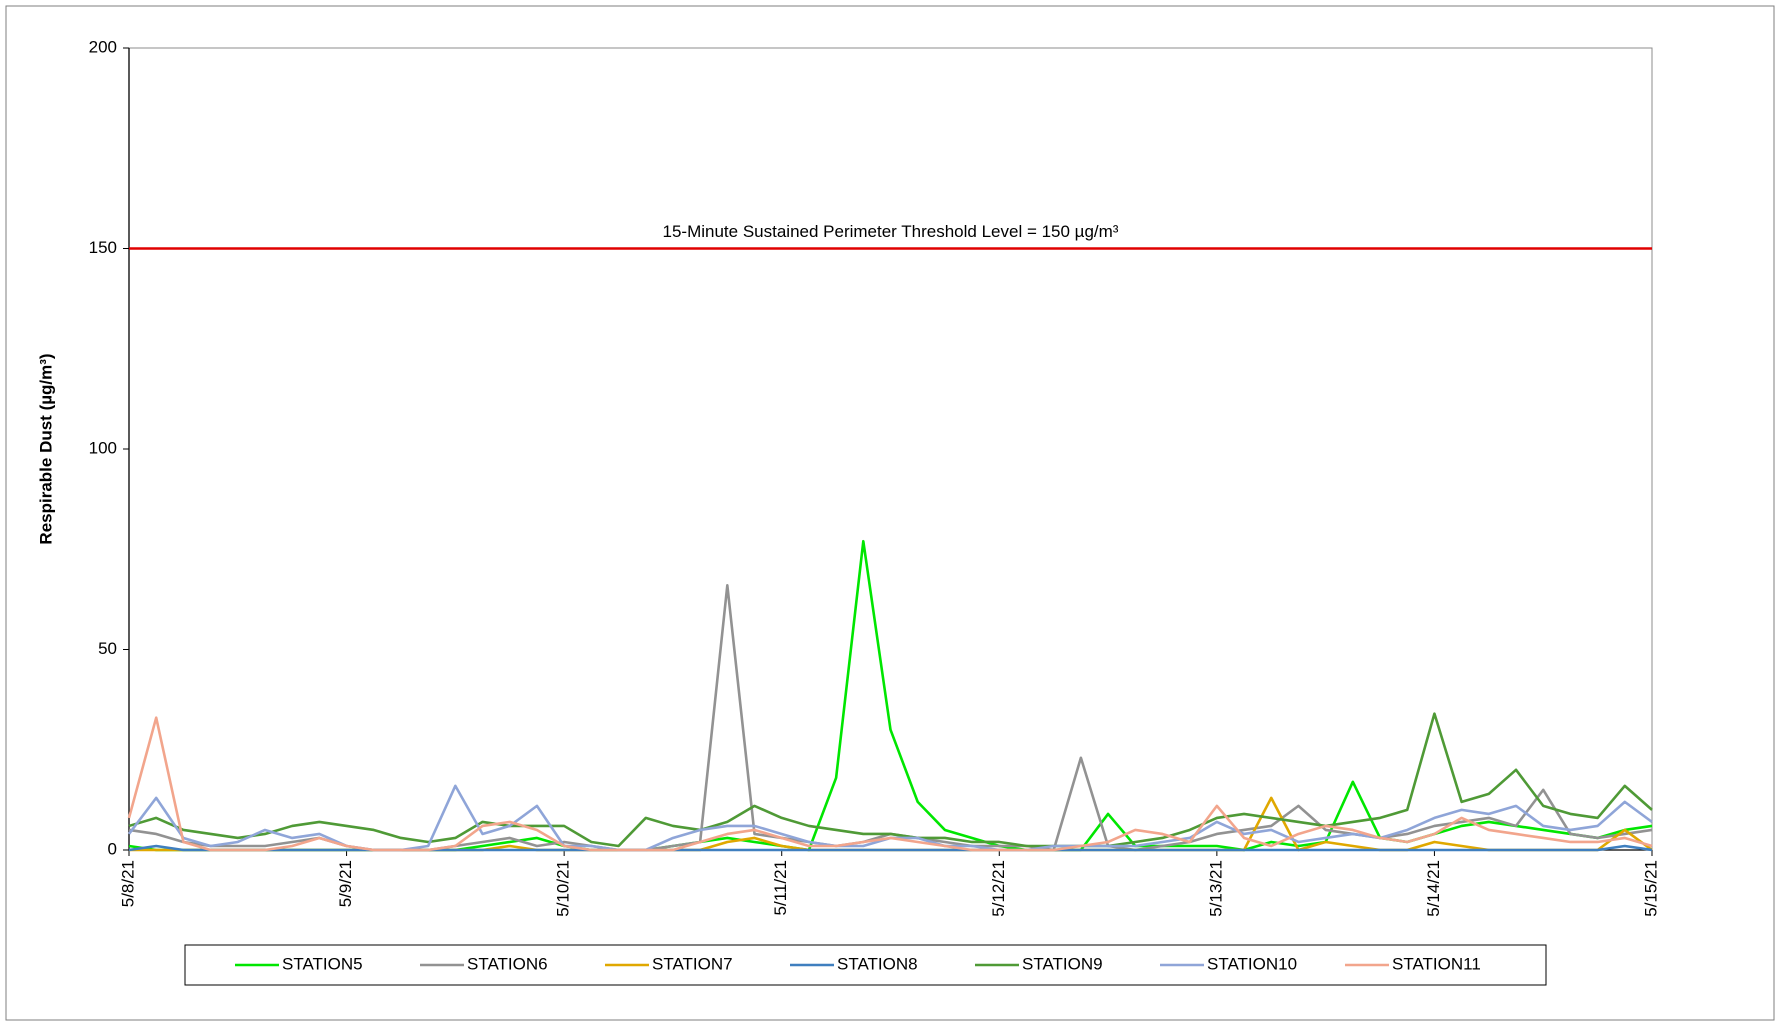  Describe the element at coordinates (107, 648) in the screenshot. I see `y-tick-label: 50` at that location.